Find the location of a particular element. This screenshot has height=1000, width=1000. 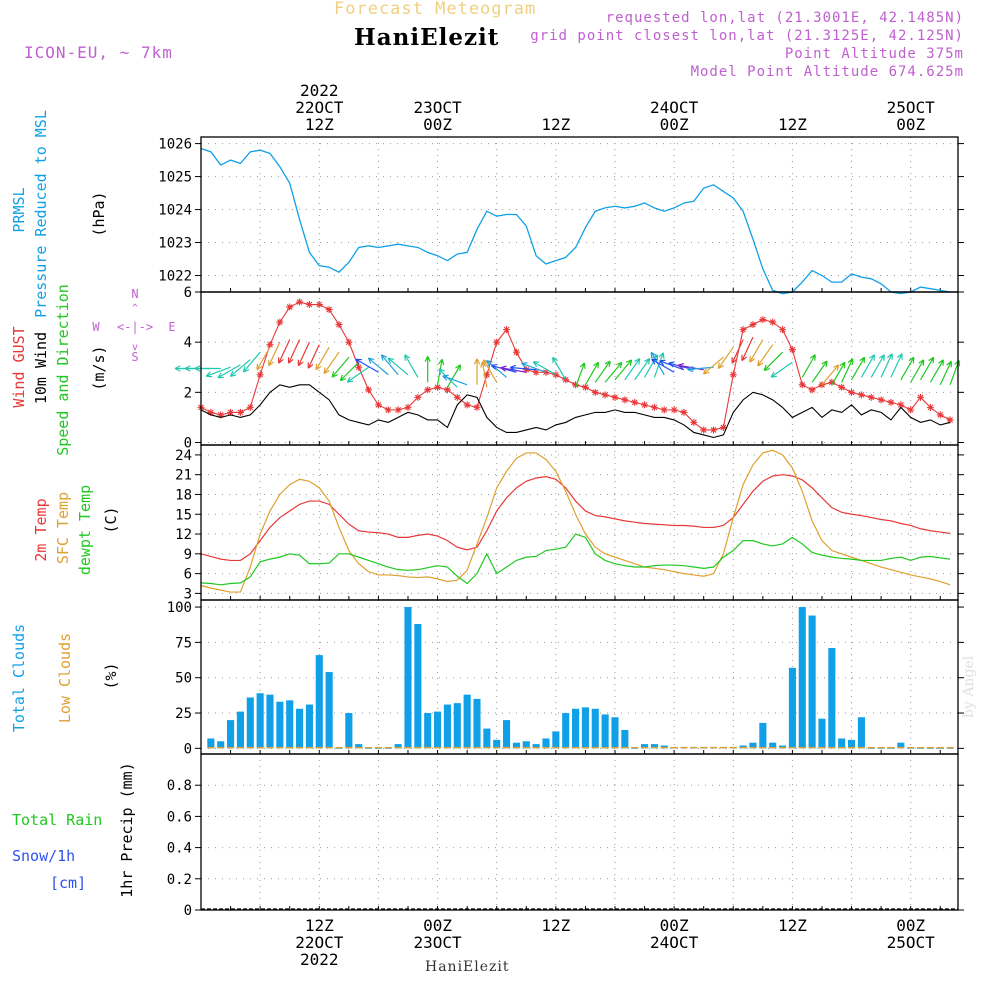

wind-gust-label: Wind GUST is located at coordinates (19, 366).